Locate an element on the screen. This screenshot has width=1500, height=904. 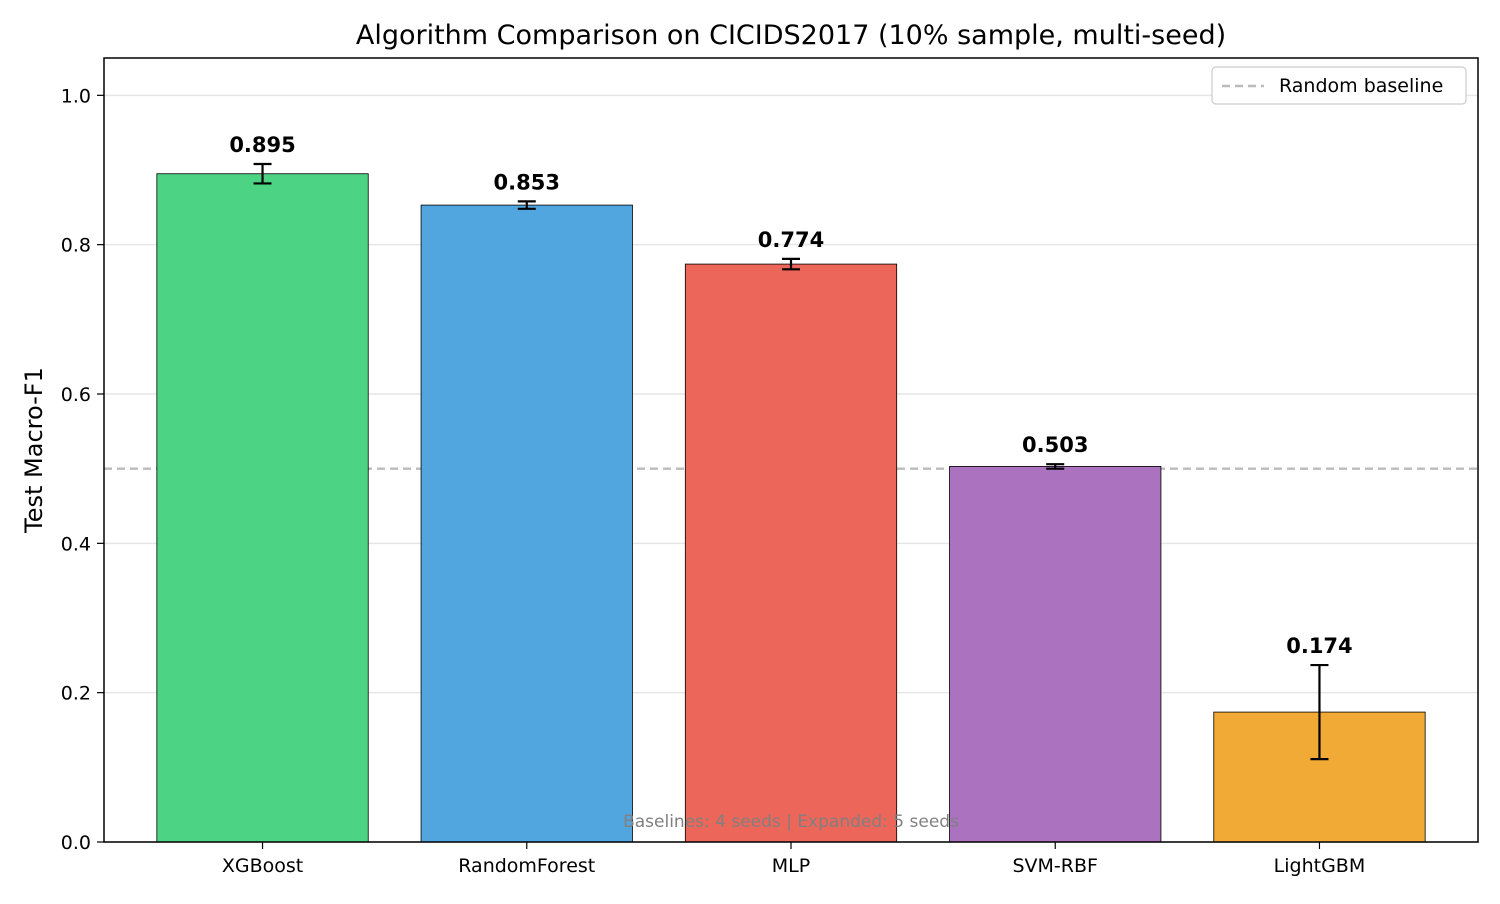
y-axis: 0.0 0.2 0.4 0.6 0.8 1.0 is located at coordinates (82, 469).